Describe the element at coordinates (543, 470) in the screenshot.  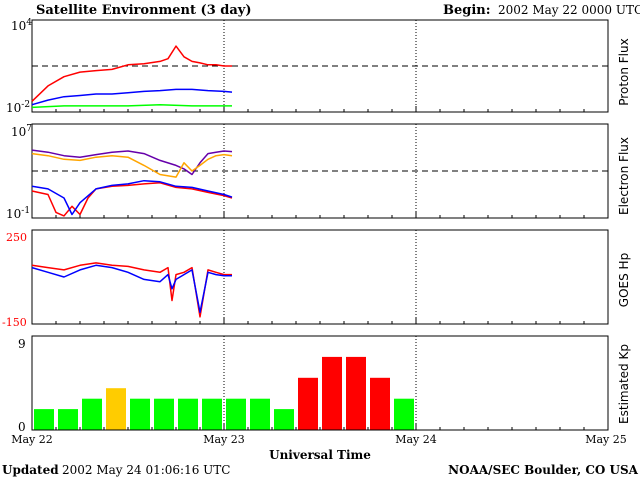
I see `credit: NOAA/SEC Boulder, CO USA` at that location.